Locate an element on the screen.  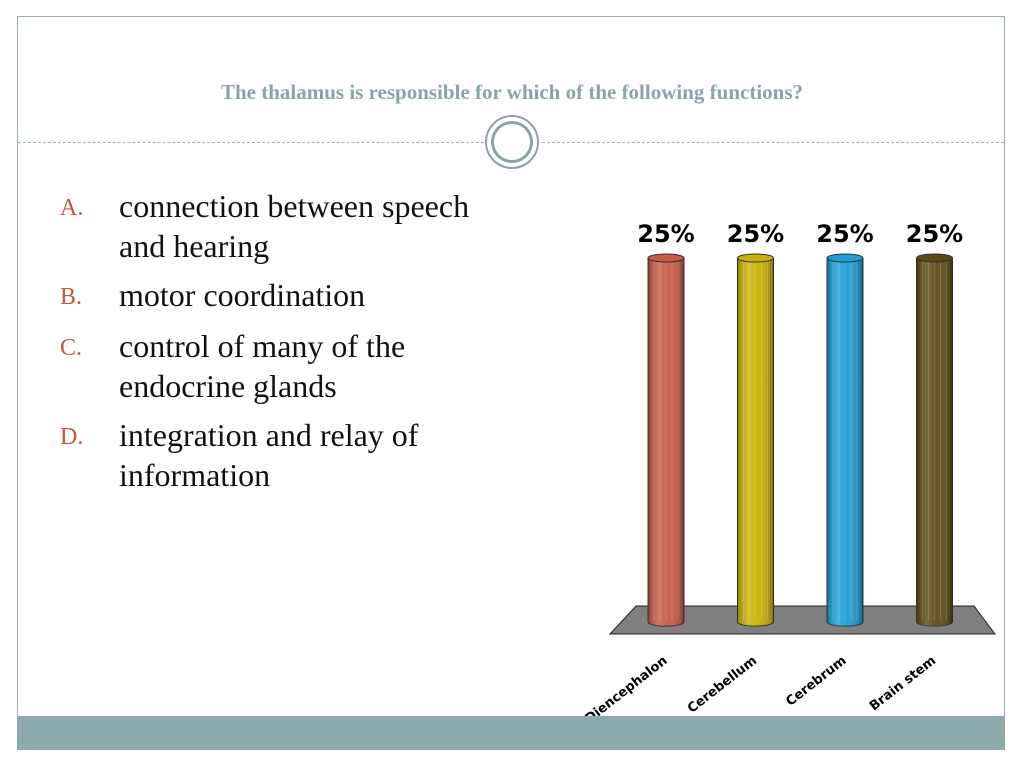
chart-data-labels: 25% 25% 25% 25% is located at coordinates (800, 234).